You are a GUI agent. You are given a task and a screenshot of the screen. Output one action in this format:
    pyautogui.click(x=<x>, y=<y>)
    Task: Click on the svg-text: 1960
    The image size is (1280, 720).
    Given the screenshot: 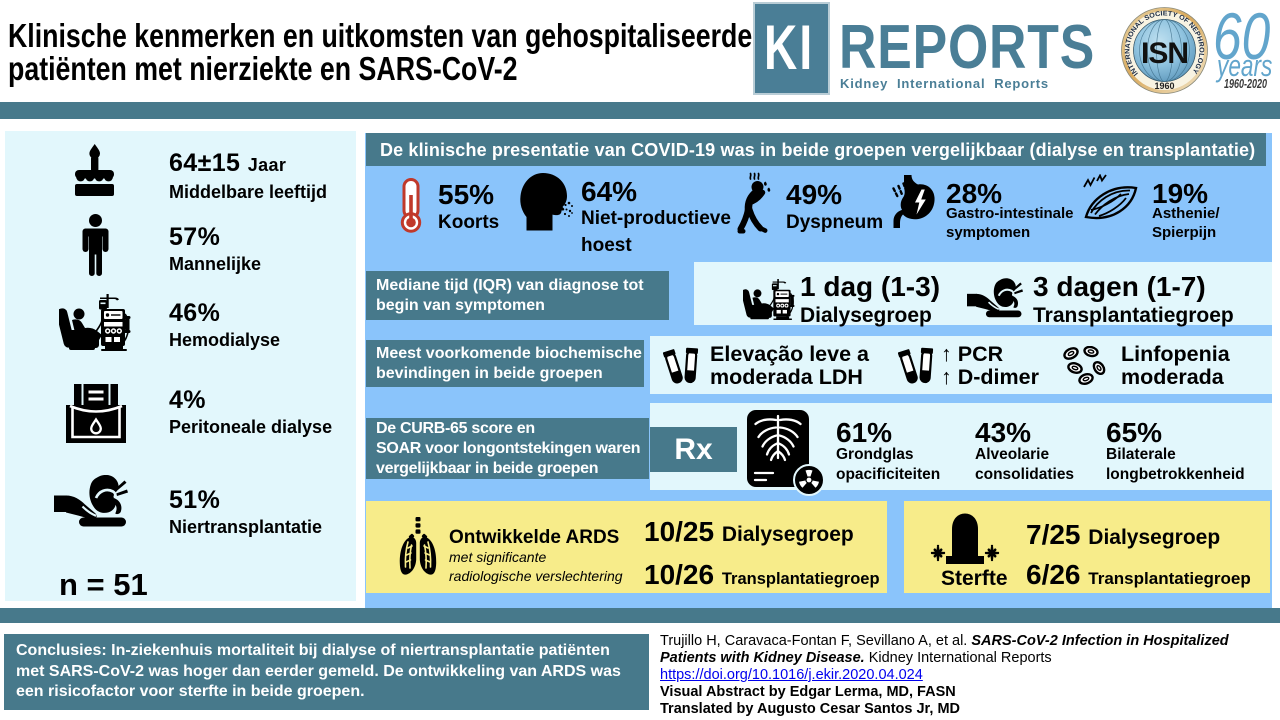 What is the action you would take?
    pyautogui.click(x=1164, y=86)
    